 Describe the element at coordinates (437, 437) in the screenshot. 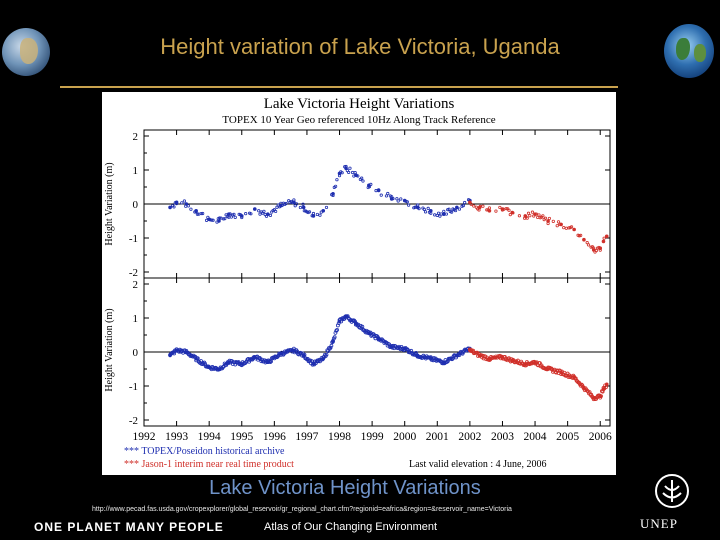

I see `x-tick-label: 2001` at that location.